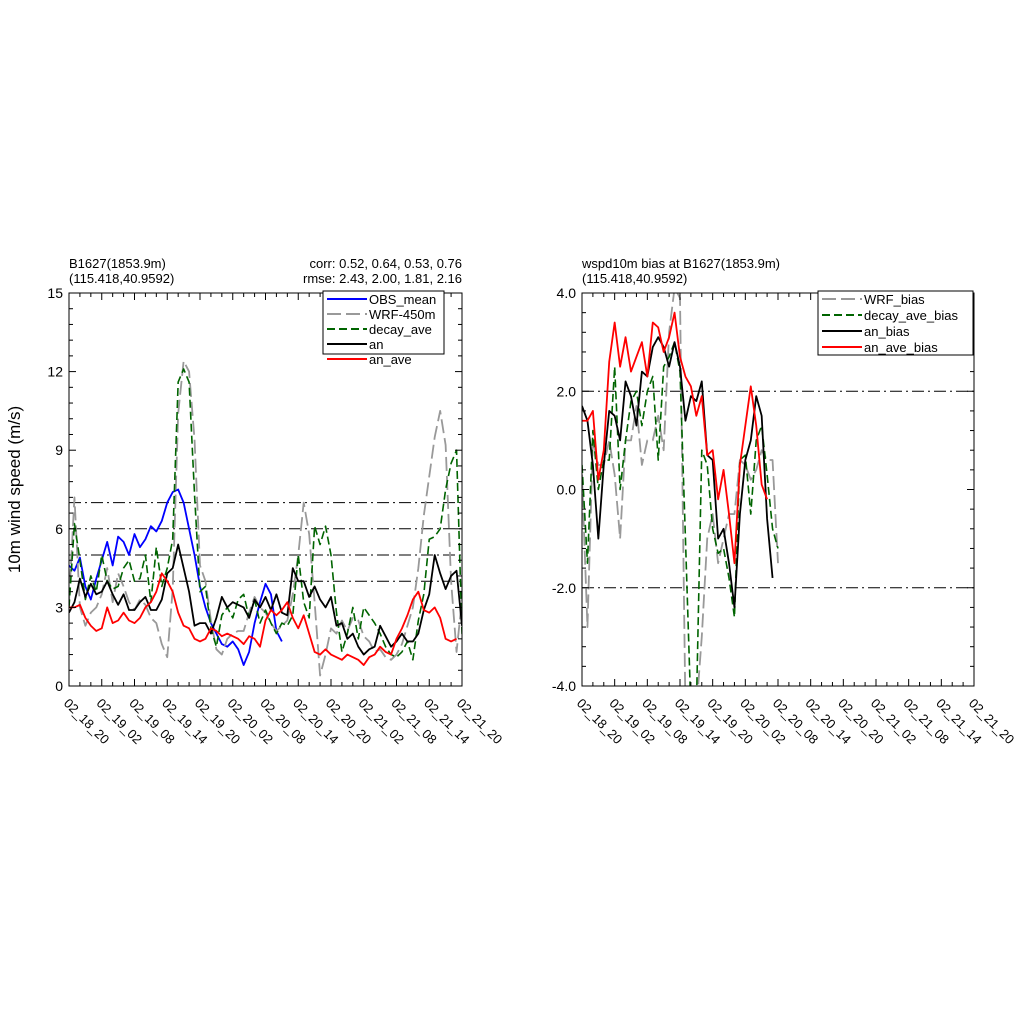 This screenshot has height=1024, width=1024. What do you see at coordinates (634, 278) in the screenshot?
I see `chart-subtitle: (115.418,40.9592)` at bounding box center [634, 278].